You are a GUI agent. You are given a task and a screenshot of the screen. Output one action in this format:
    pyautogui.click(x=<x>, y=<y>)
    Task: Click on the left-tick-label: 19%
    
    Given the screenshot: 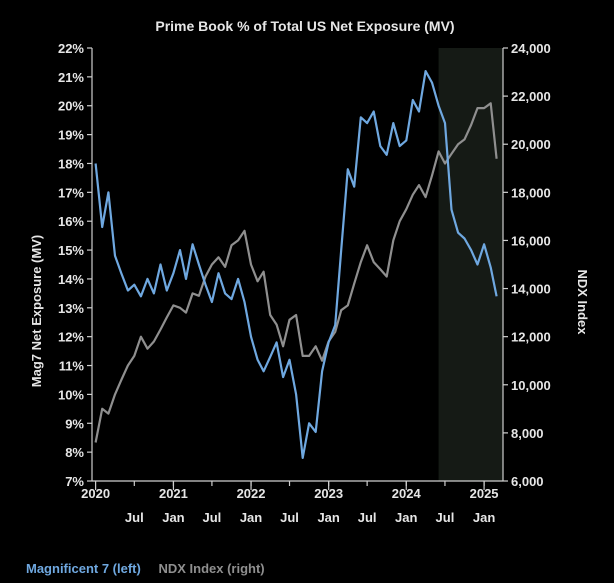 What is the action you would take?
    pyautogui.click(x=71, y=135)
    